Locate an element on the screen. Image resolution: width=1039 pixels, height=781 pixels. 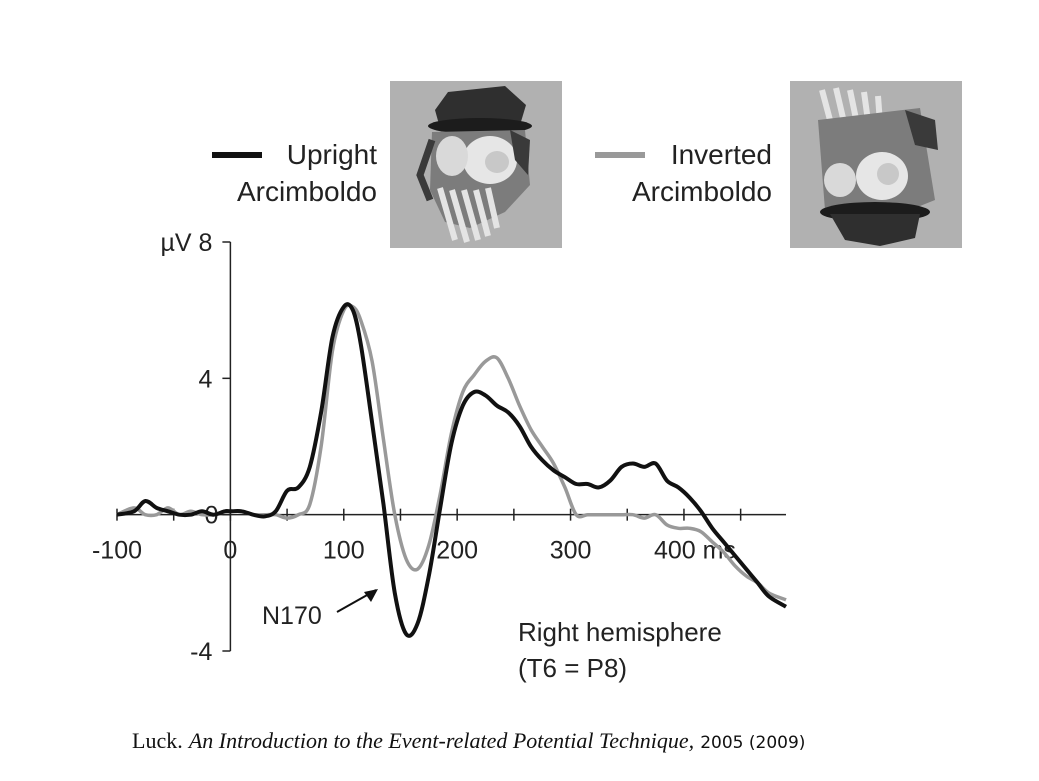
x-tick-label: 0 is located at coordinates (230, 551).